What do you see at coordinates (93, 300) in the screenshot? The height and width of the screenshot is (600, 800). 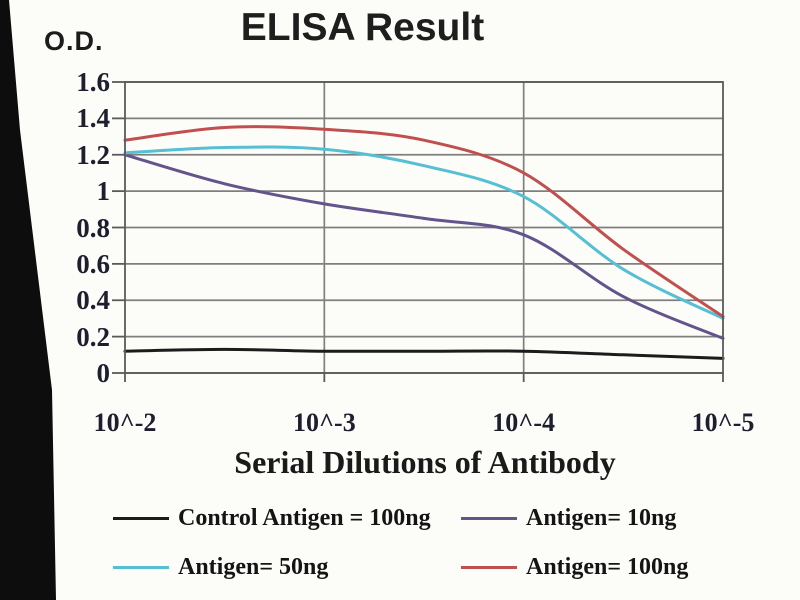 I see `y-tick-label: 0.4` at bounding box center [93, 300].